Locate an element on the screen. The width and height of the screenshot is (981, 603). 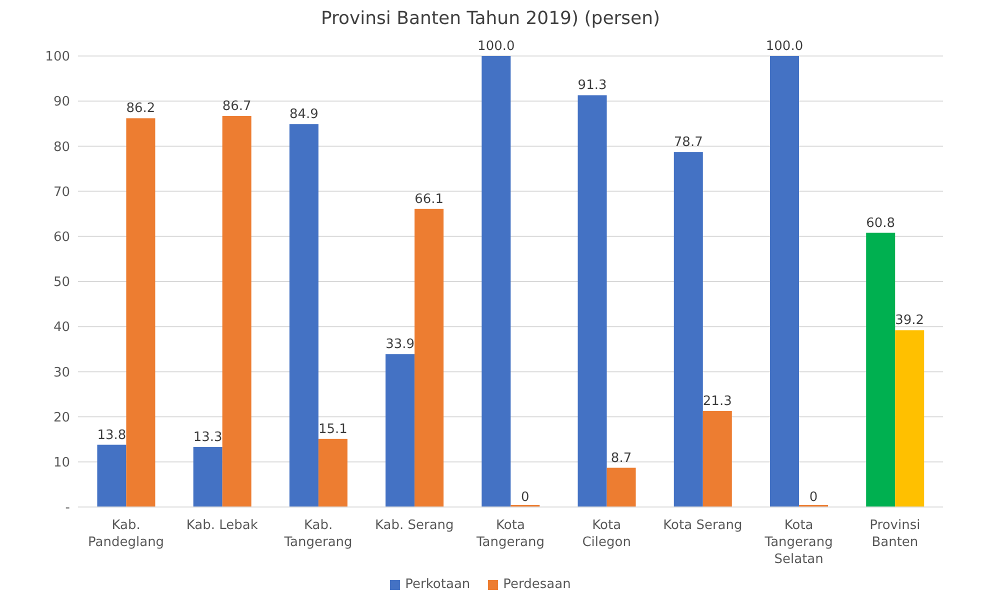
data-label: 60.8 is located at coordinates (881, 223).